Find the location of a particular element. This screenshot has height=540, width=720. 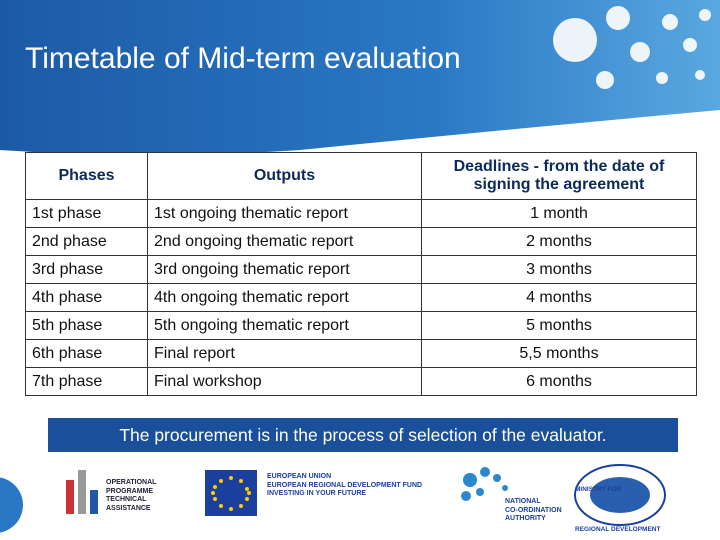

table-cell: 2nd phase is located at coordinates (86, 241).